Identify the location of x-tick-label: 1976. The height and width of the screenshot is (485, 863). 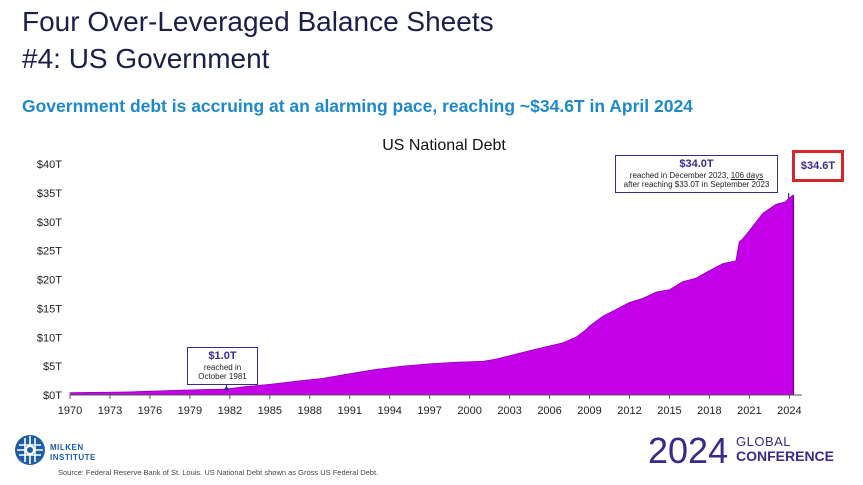
(150, 411).